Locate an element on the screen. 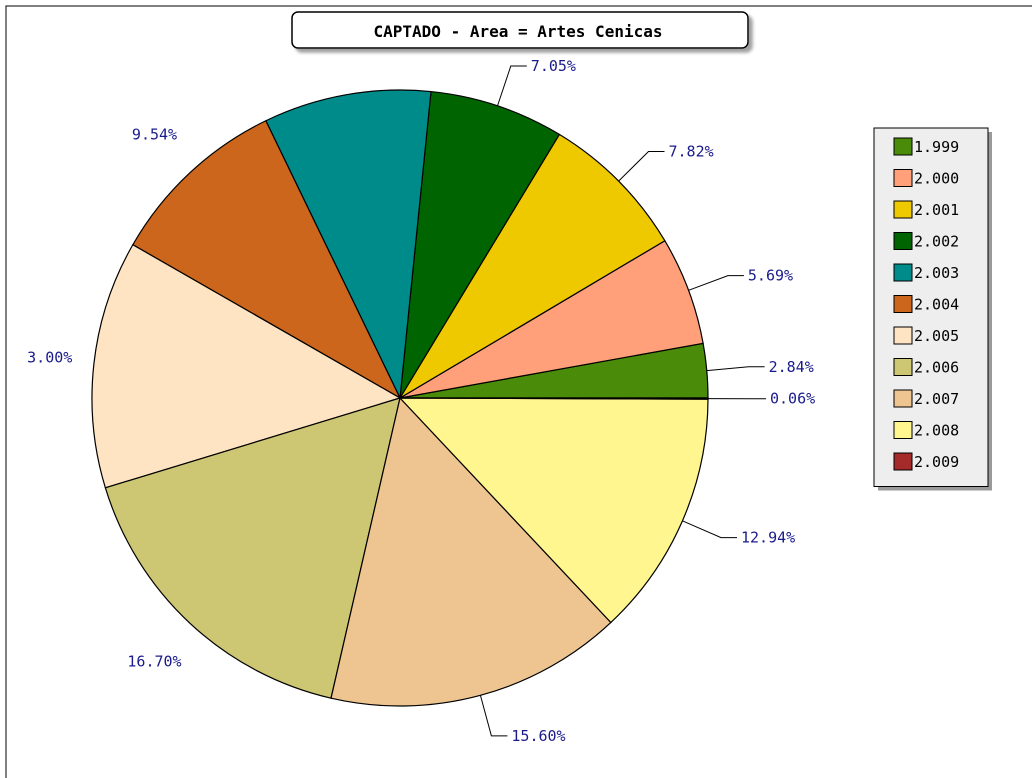 The height and width of the screenshot is (778, 1032). percent-label-2.007: 15.60% is located at coordinates (538, 736).